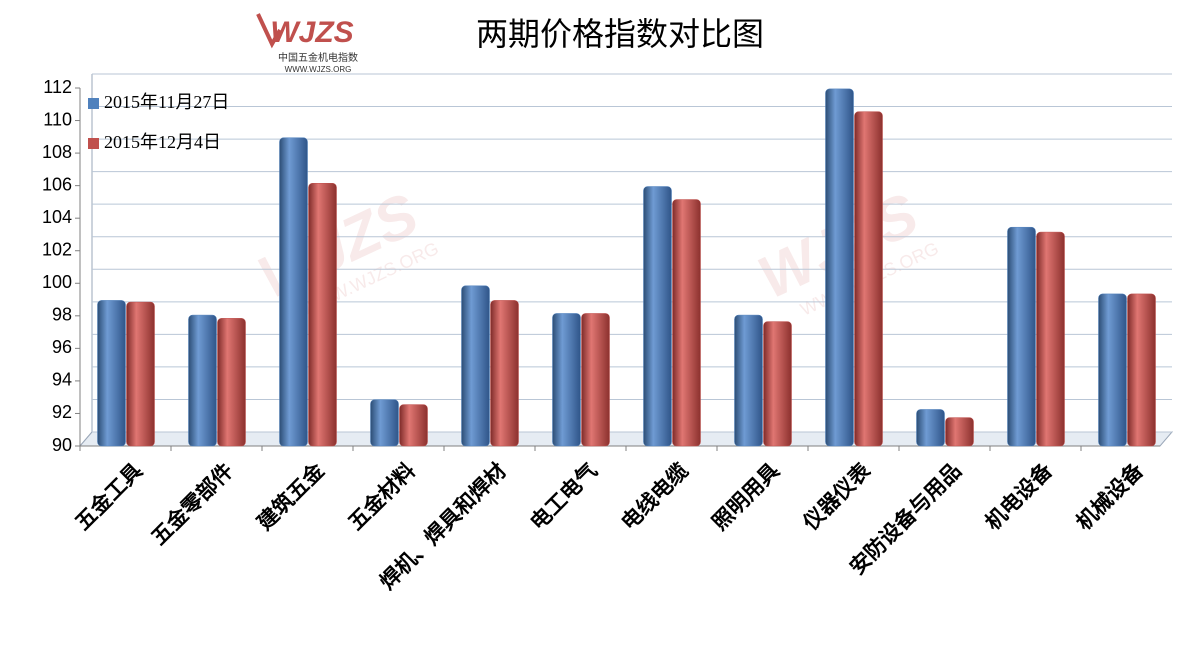 The height and width of the screenshot is (645, 1193). I want to click on x-tick-label: 电线电缆, so click(654, 496).